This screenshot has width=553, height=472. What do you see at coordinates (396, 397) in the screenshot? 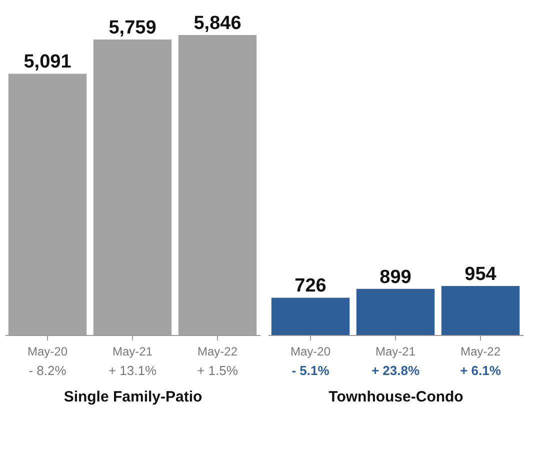
I see `x-axis-title: Townhouse-Condo` at bounding box center [396, 397].